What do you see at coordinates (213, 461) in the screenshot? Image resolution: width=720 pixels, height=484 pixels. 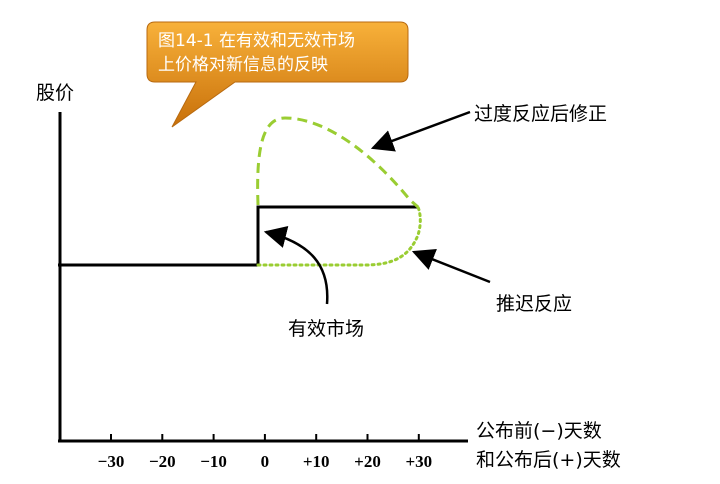 I see `x-tick-label: −10` at bounding box center [213, 461].